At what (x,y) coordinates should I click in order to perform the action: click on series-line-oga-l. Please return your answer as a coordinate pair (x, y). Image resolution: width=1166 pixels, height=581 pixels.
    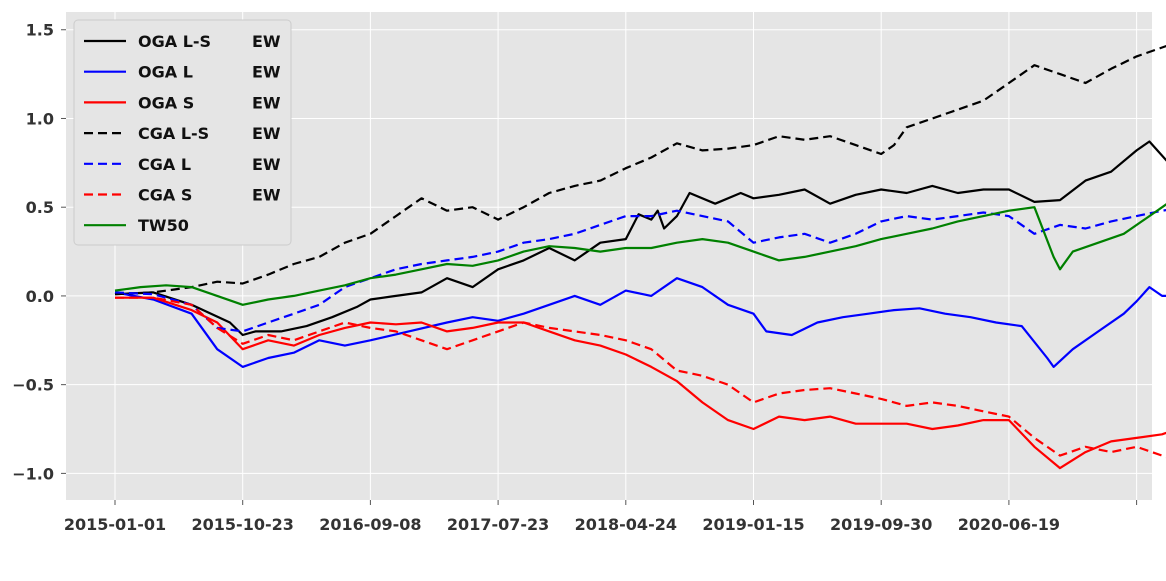
    Looking at the image, I should click on (640, 322).